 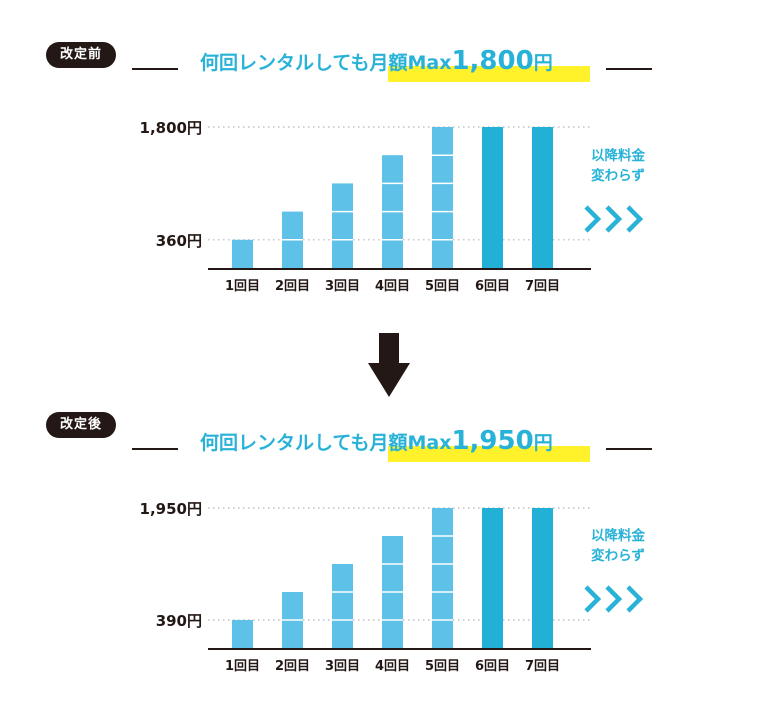 I want to click on headline: 何回レンタルしても月額Max1,800円, so click(x=400, y=66).